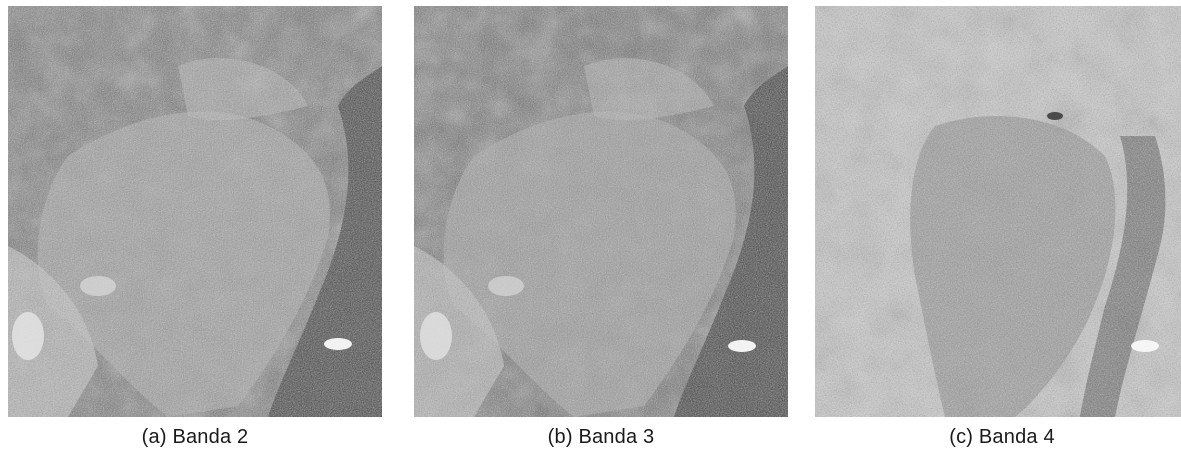  I want to click on caption-band-2: (a) Banda 2, so click(195, 437).